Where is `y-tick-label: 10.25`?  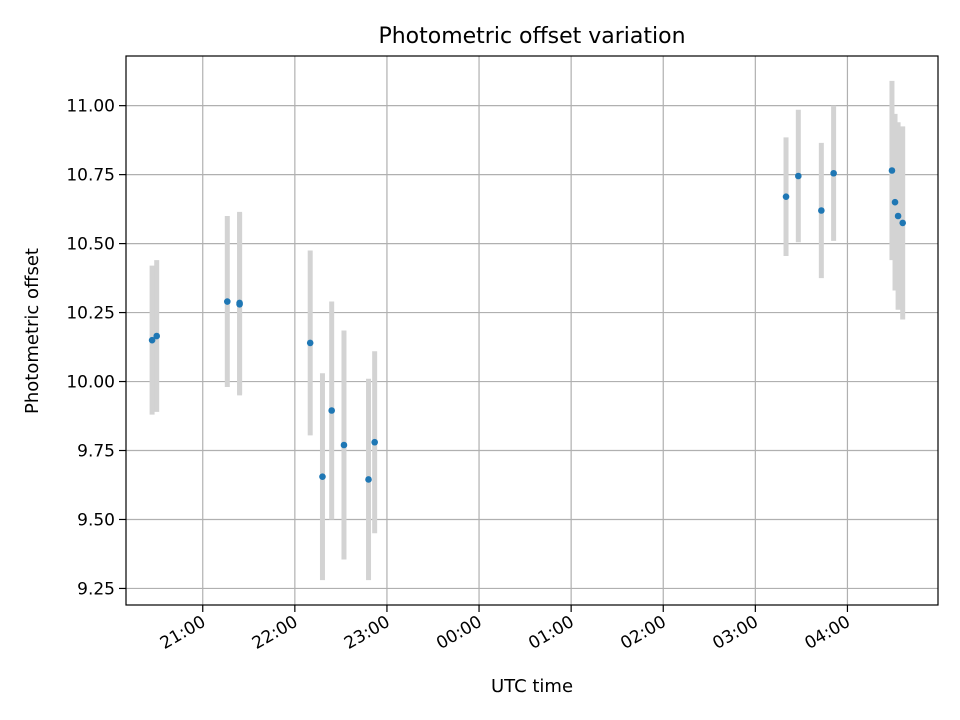 y-tick-label: 10.25 is located at coordinates (90, 314).